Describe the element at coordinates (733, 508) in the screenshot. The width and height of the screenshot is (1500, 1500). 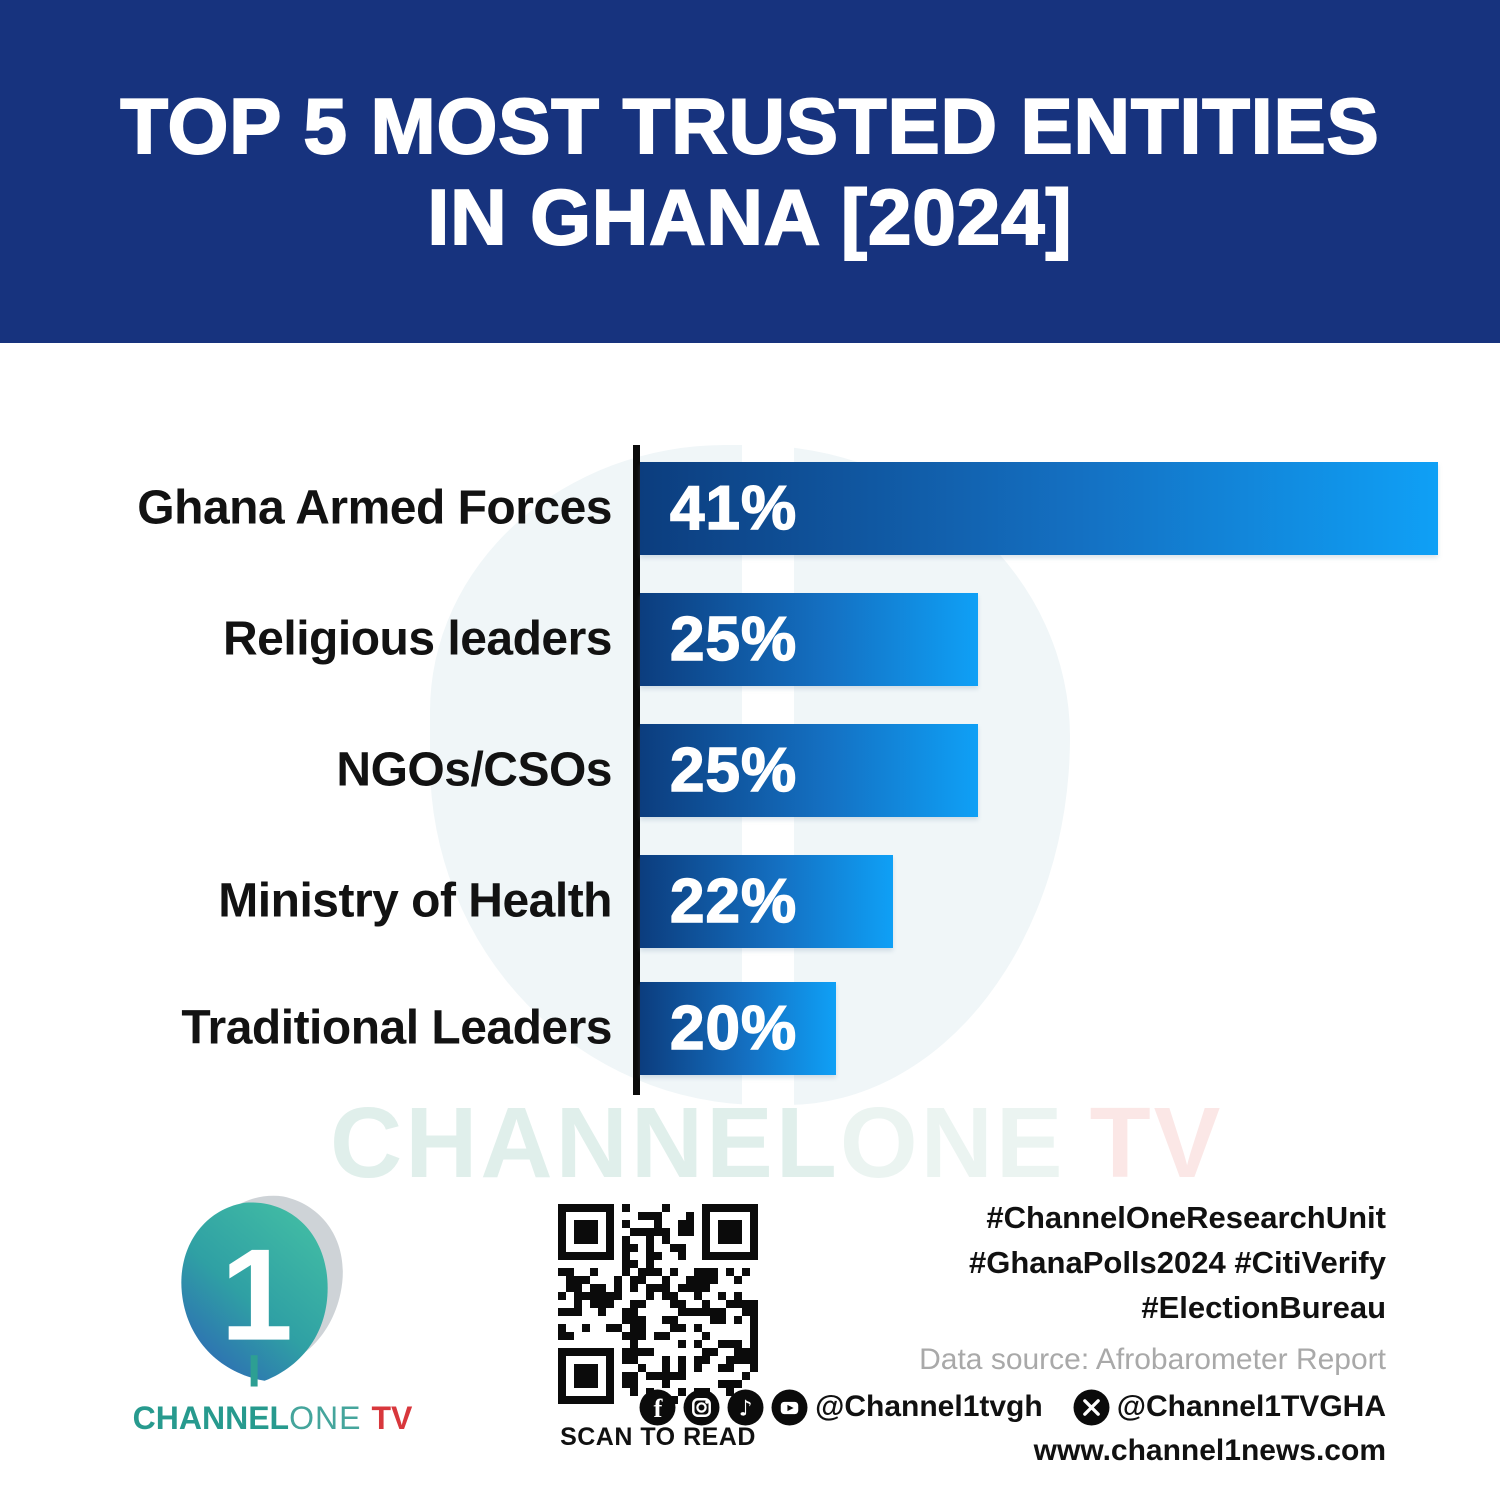
I see `bar-value-label: 41%` at that location.